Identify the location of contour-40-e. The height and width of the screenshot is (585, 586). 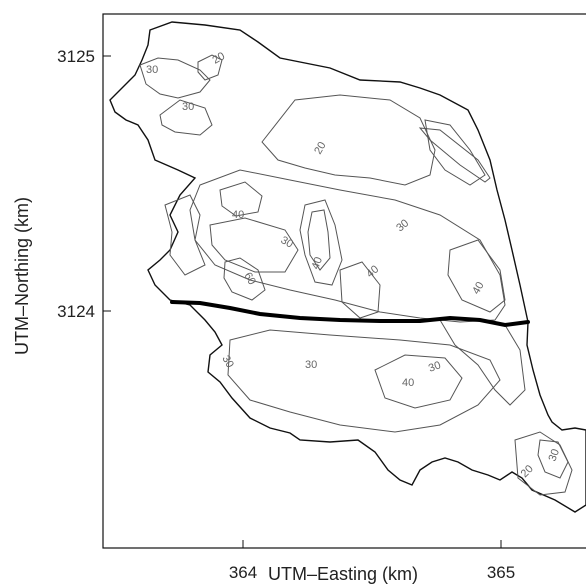
(476, 276).